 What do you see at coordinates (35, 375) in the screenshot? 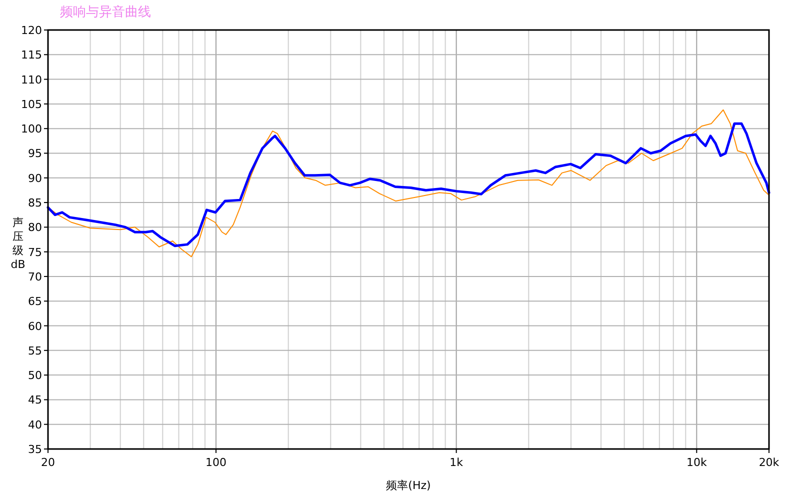
I see `y-tick-label: 50` at bounding box center [35, 375].